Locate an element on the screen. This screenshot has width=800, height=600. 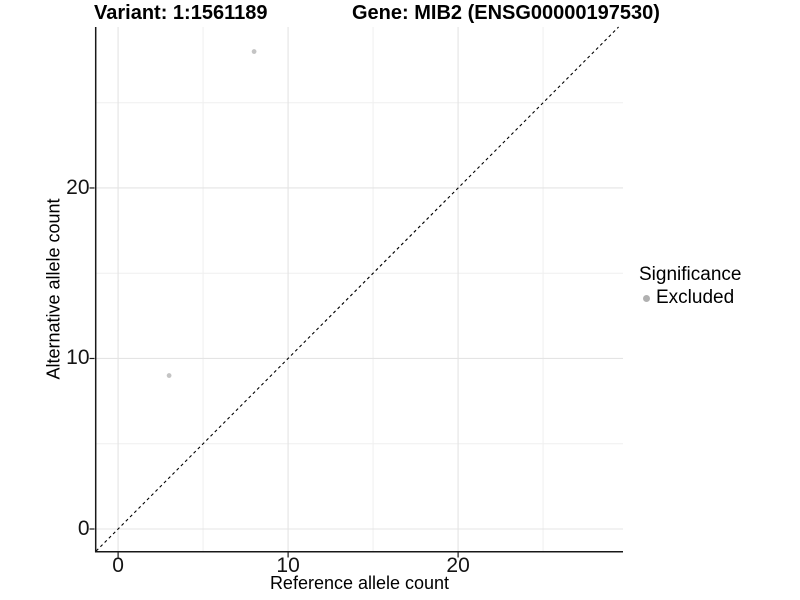
legend-title: Significance is located at coordinates (690, 274).